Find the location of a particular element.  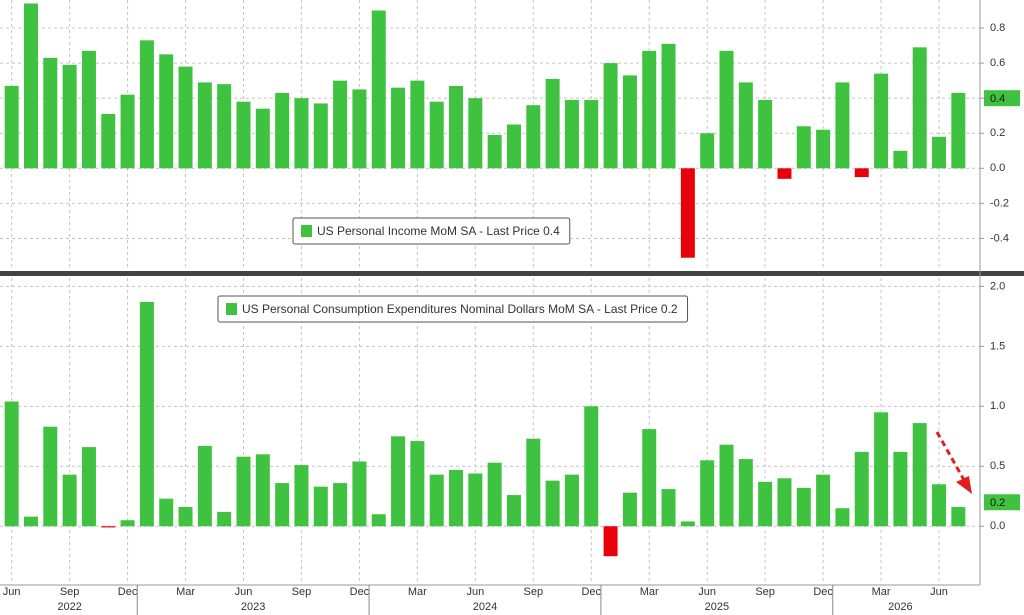

year-label: 2023 is located at coordinates (253, 607).